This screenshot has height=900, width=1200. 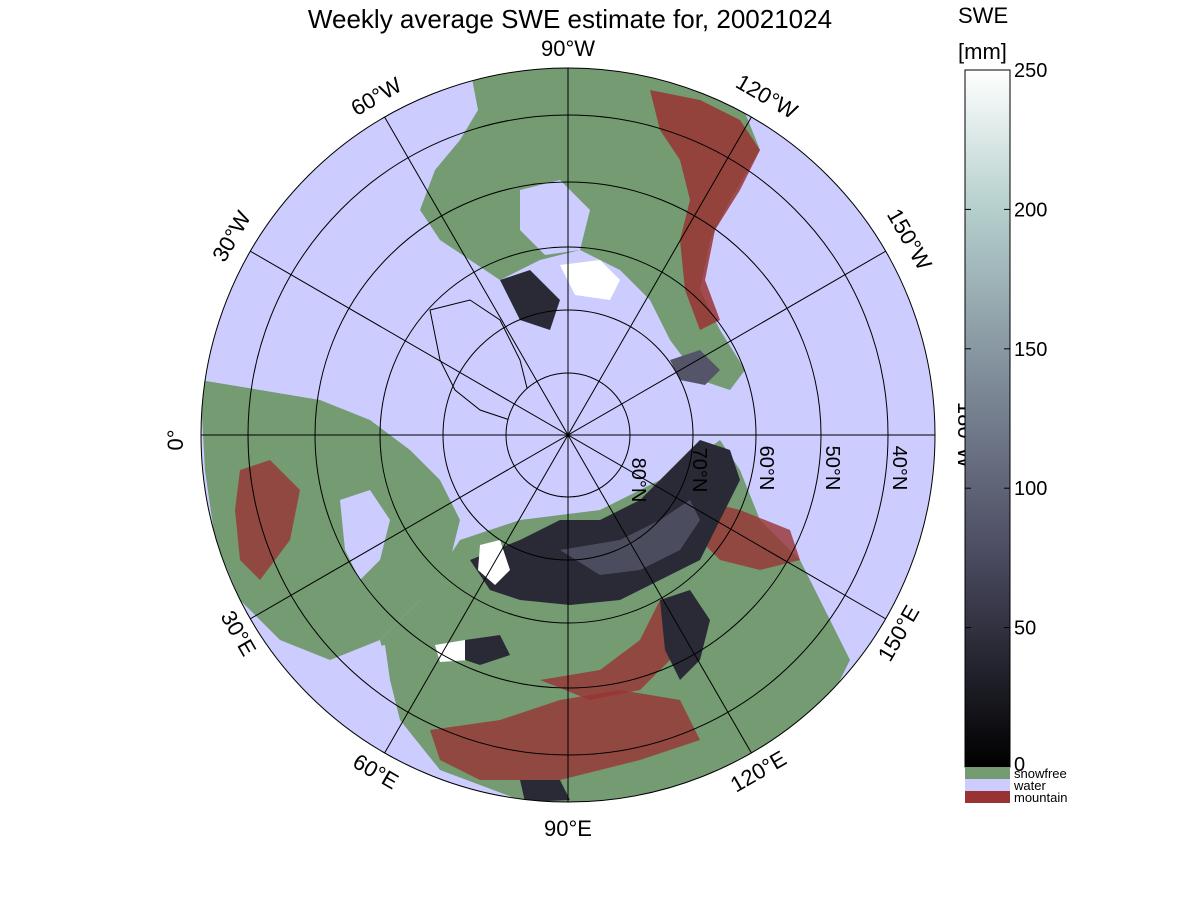 What do you see at coordinates (1030, 489) in the screenshot?
I see `colorbar-tick-label: 100` at bounding box center [1030, 489].